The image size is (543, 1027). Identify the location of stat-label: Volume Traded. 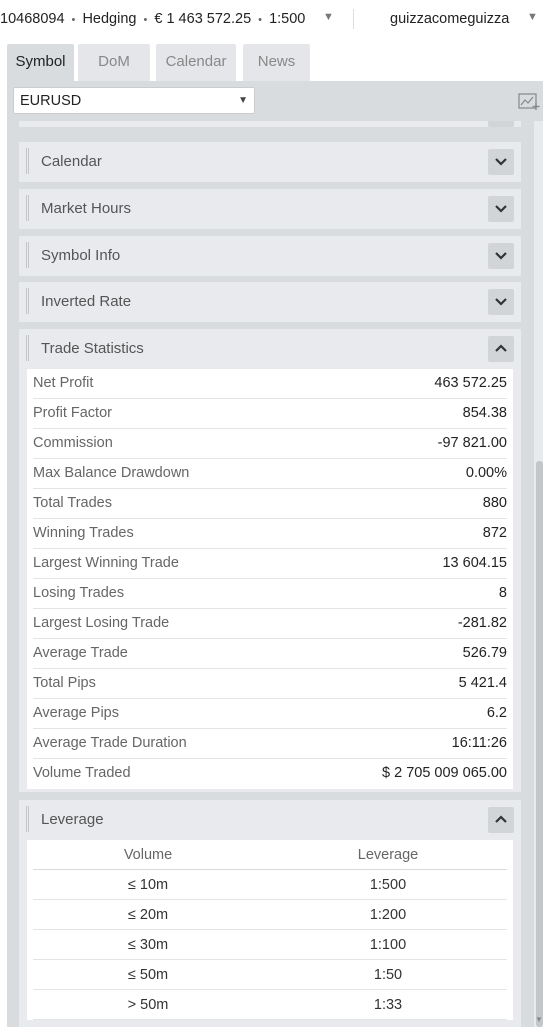
(82, 773).